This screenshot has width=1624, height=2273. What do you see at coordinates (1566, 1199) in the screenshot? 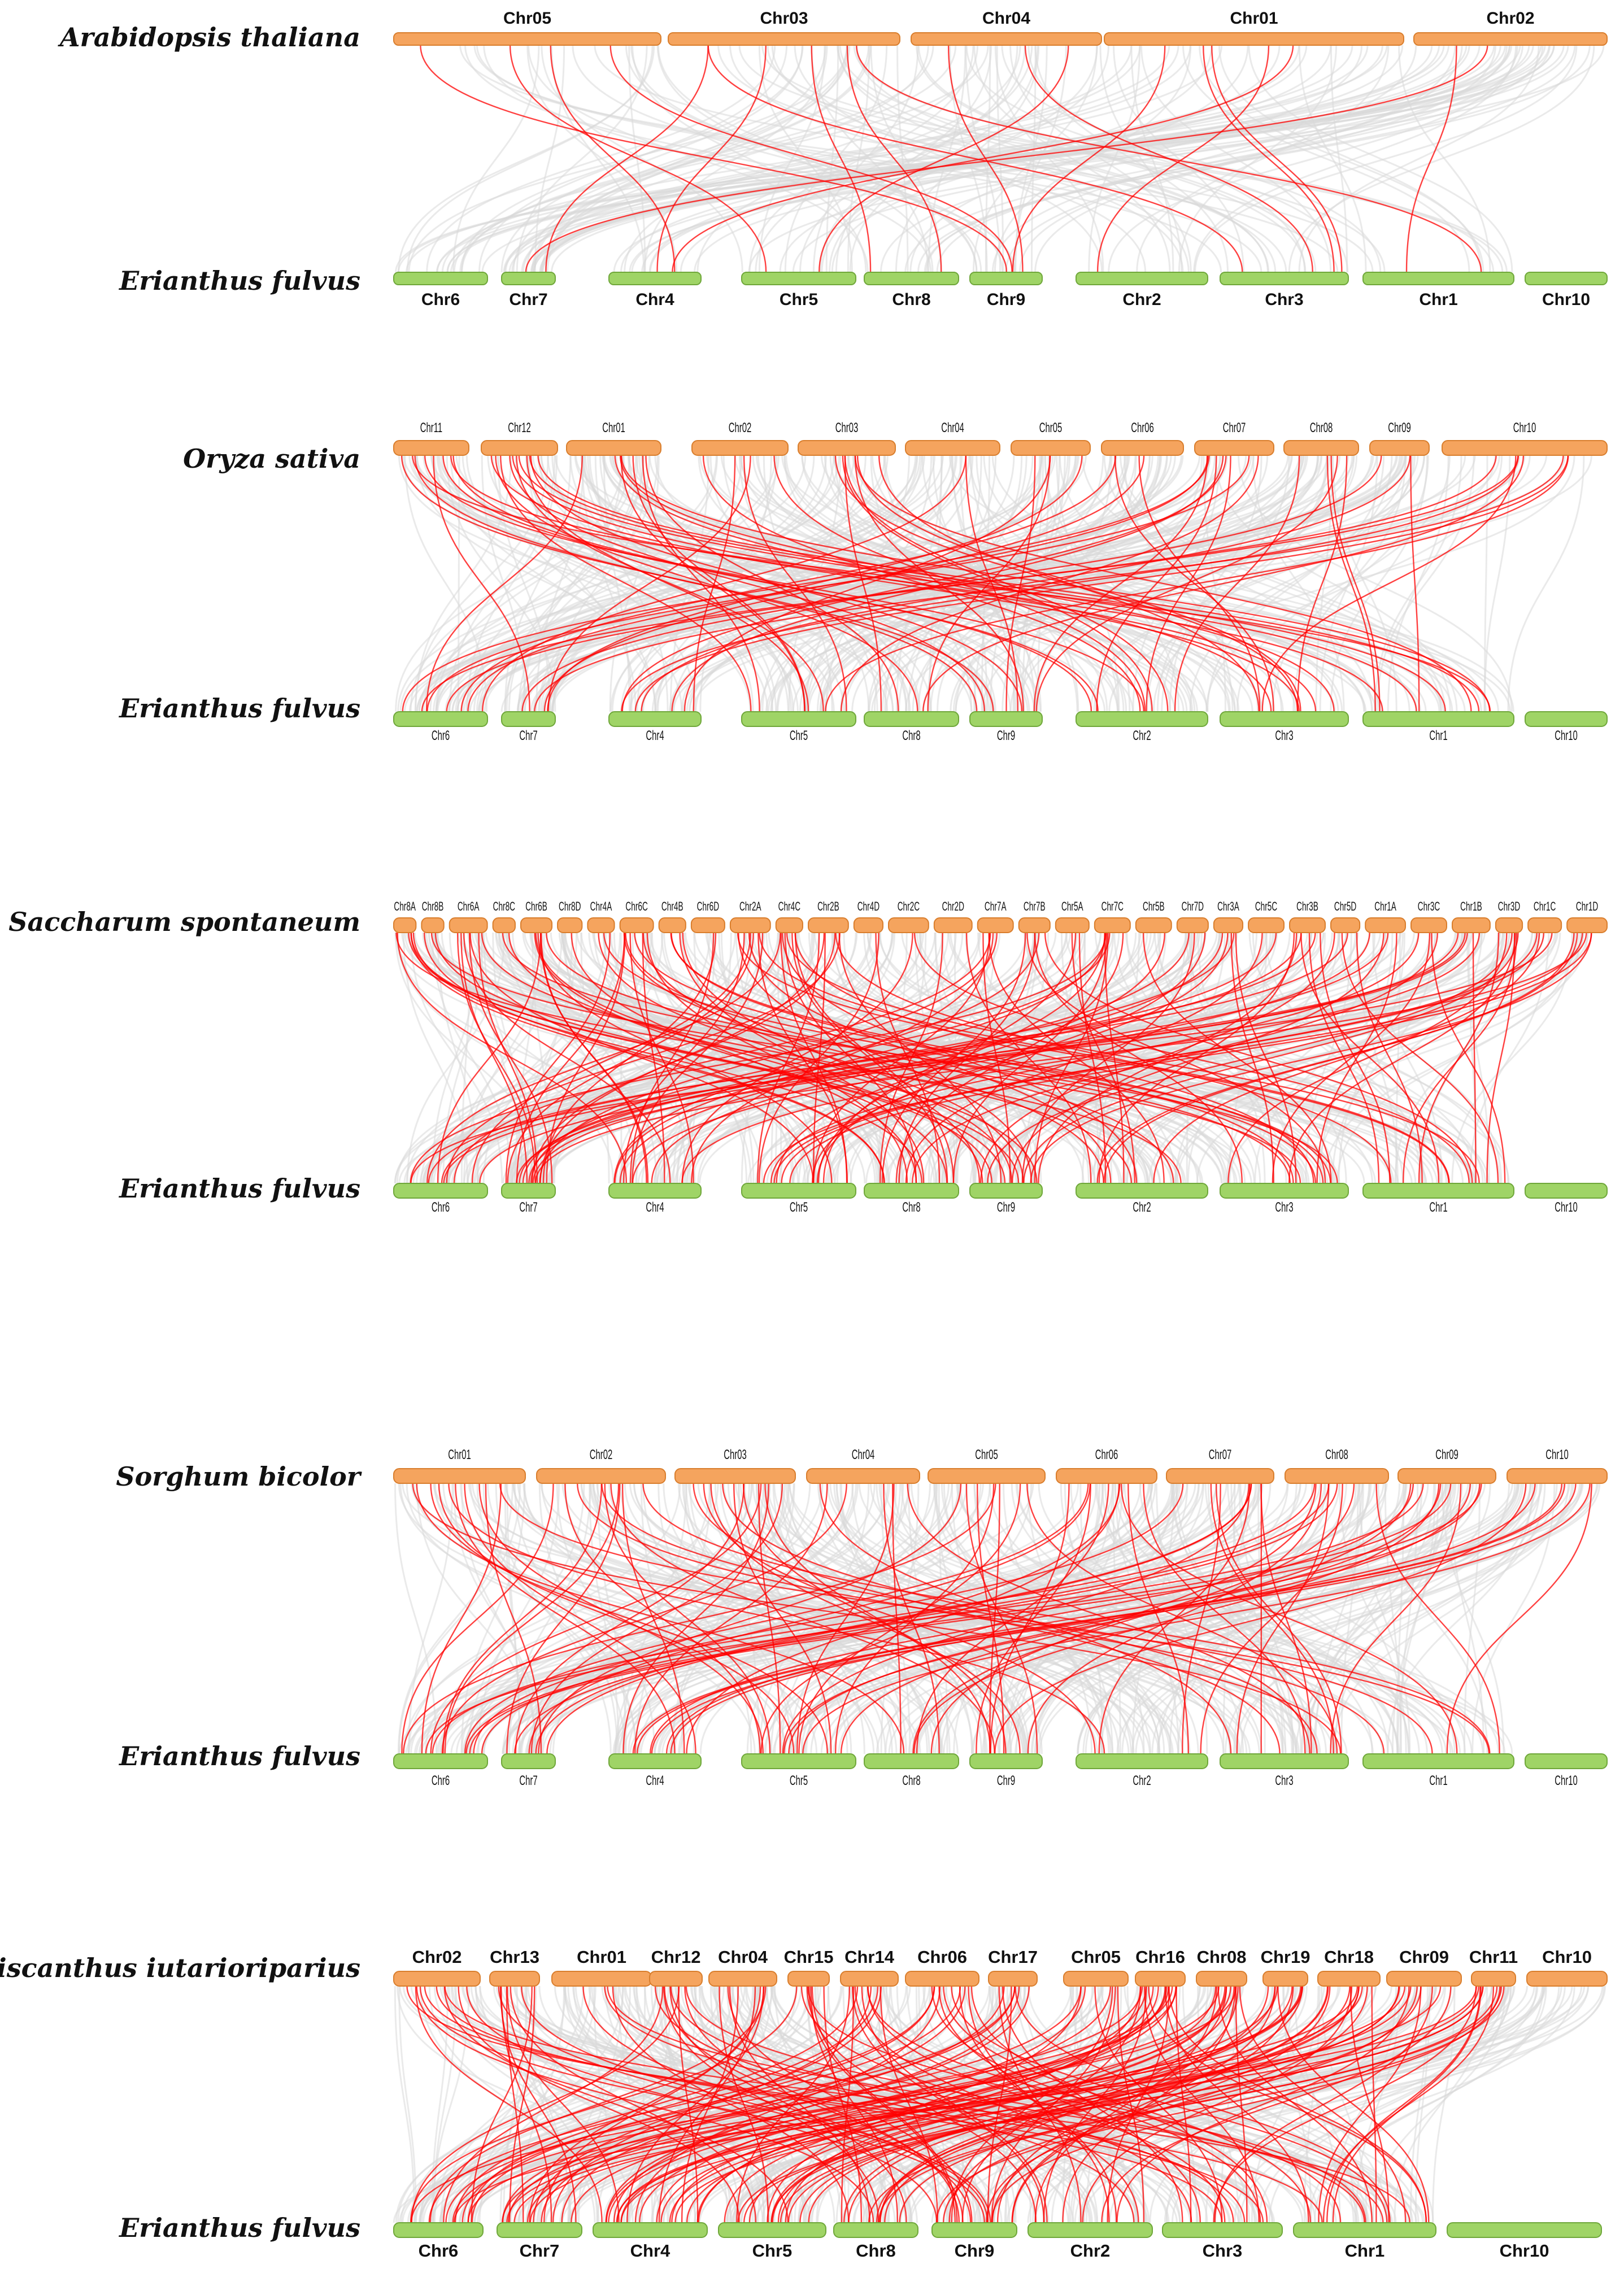
I see `bottom-chromosome: Chr10` at bounding box center [1566, 1199].